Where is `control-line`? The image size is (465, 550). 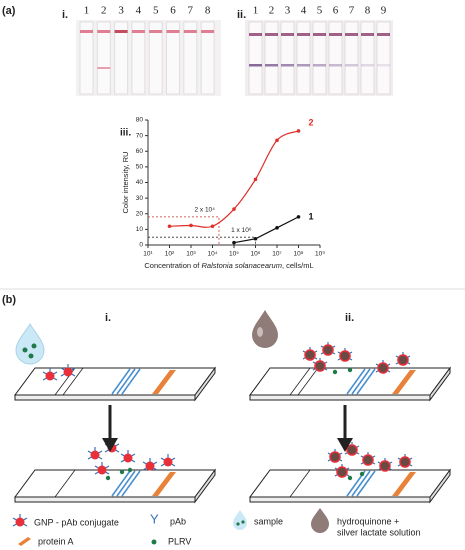
control-line is located at coordinates (284, 433).